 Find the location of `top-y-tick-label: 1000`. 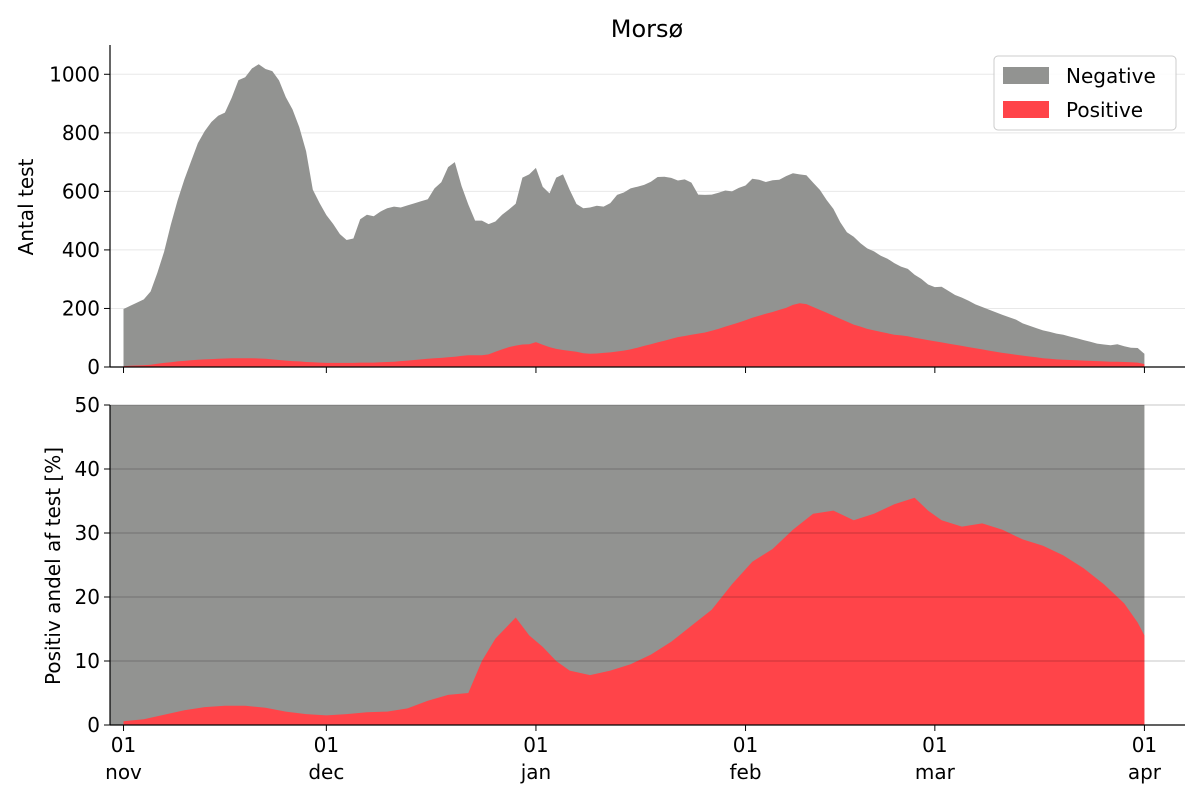

top-y-tick-label: 1000 is located at coordinates (74, 74).